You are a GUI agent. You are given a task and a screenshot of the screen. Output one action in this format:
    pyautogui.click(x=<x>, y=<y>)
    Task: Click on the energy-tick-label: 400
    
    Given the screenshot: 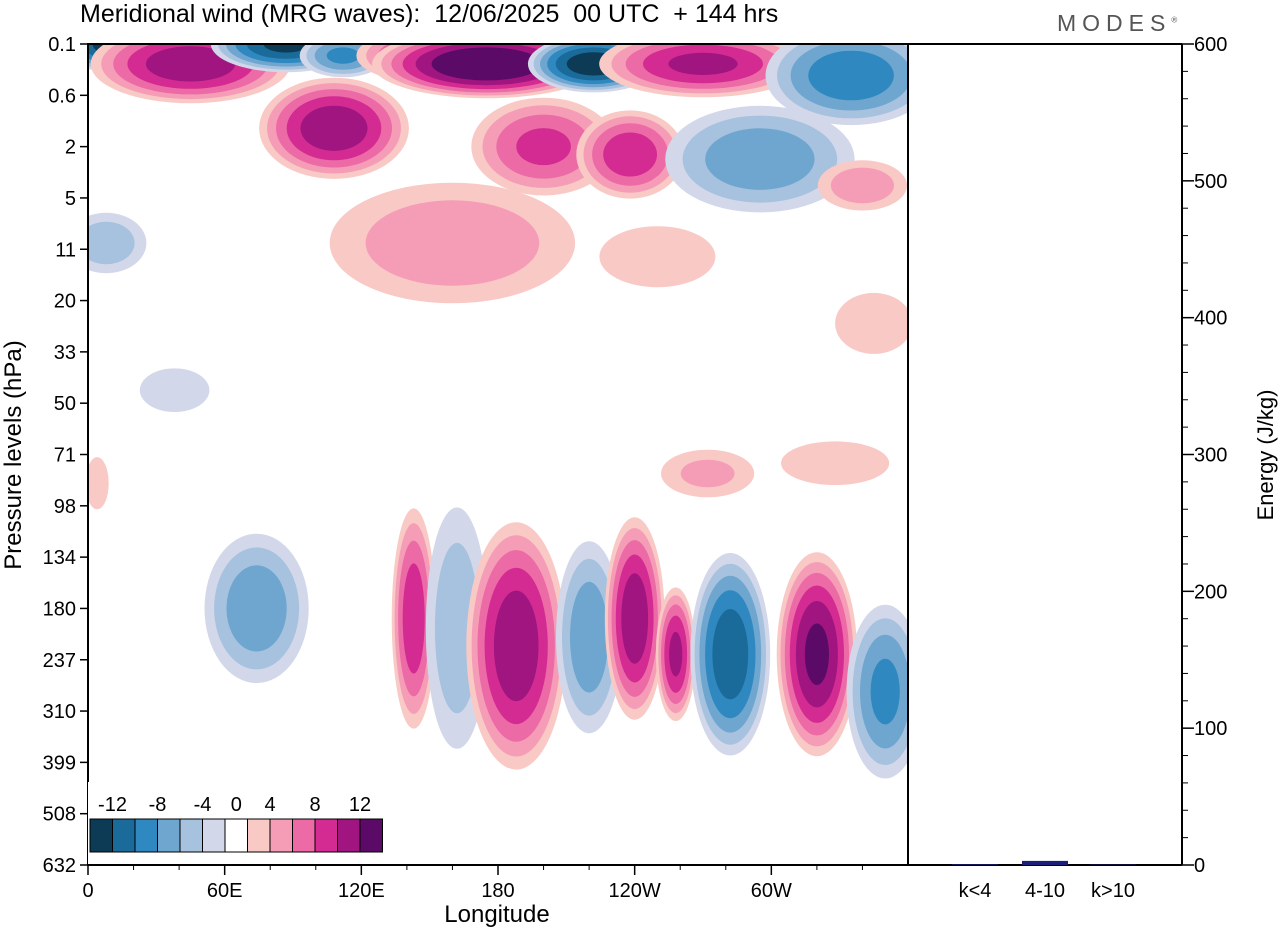 What is the action you would take?
    pyautogui.click(x=1210, y=319)
    